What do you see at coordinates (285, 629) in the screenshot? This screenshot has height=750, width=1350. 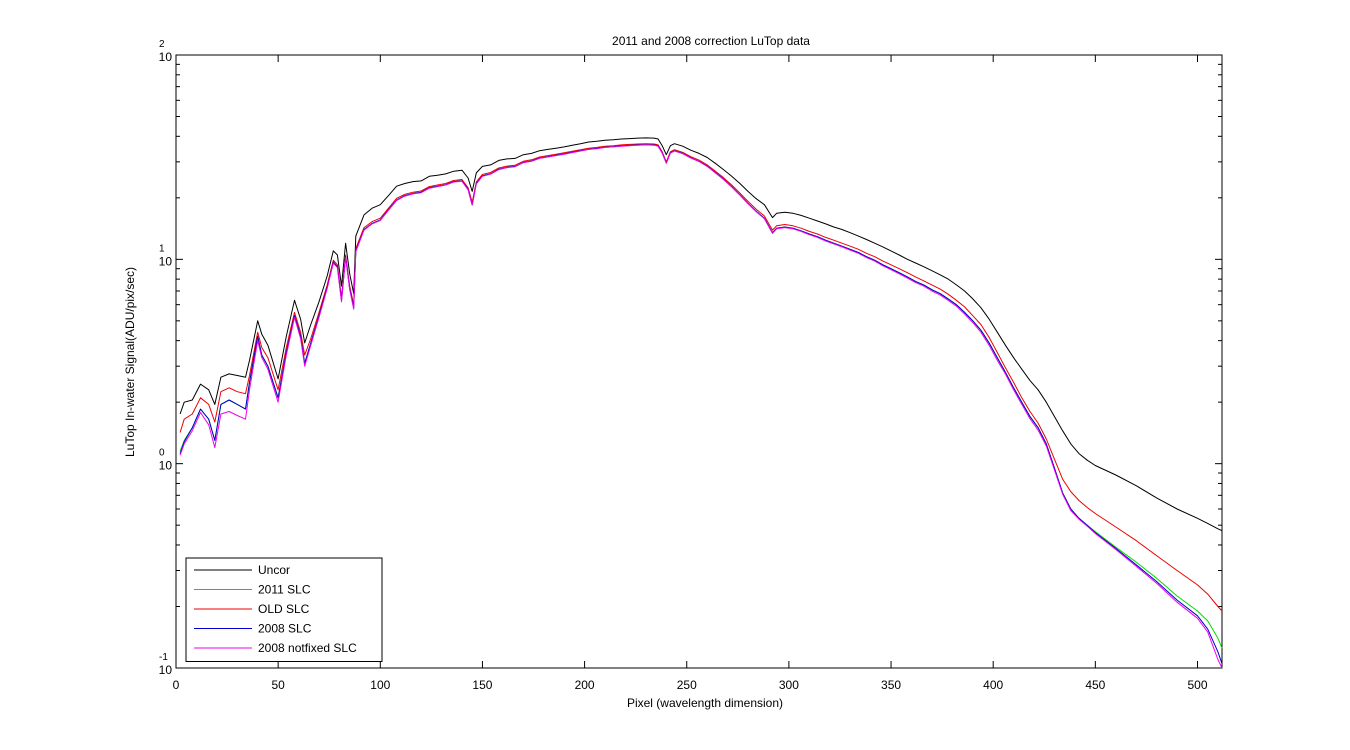 I see `legend-entry-label: 2008 SLC` at bounding box center [285, 629].